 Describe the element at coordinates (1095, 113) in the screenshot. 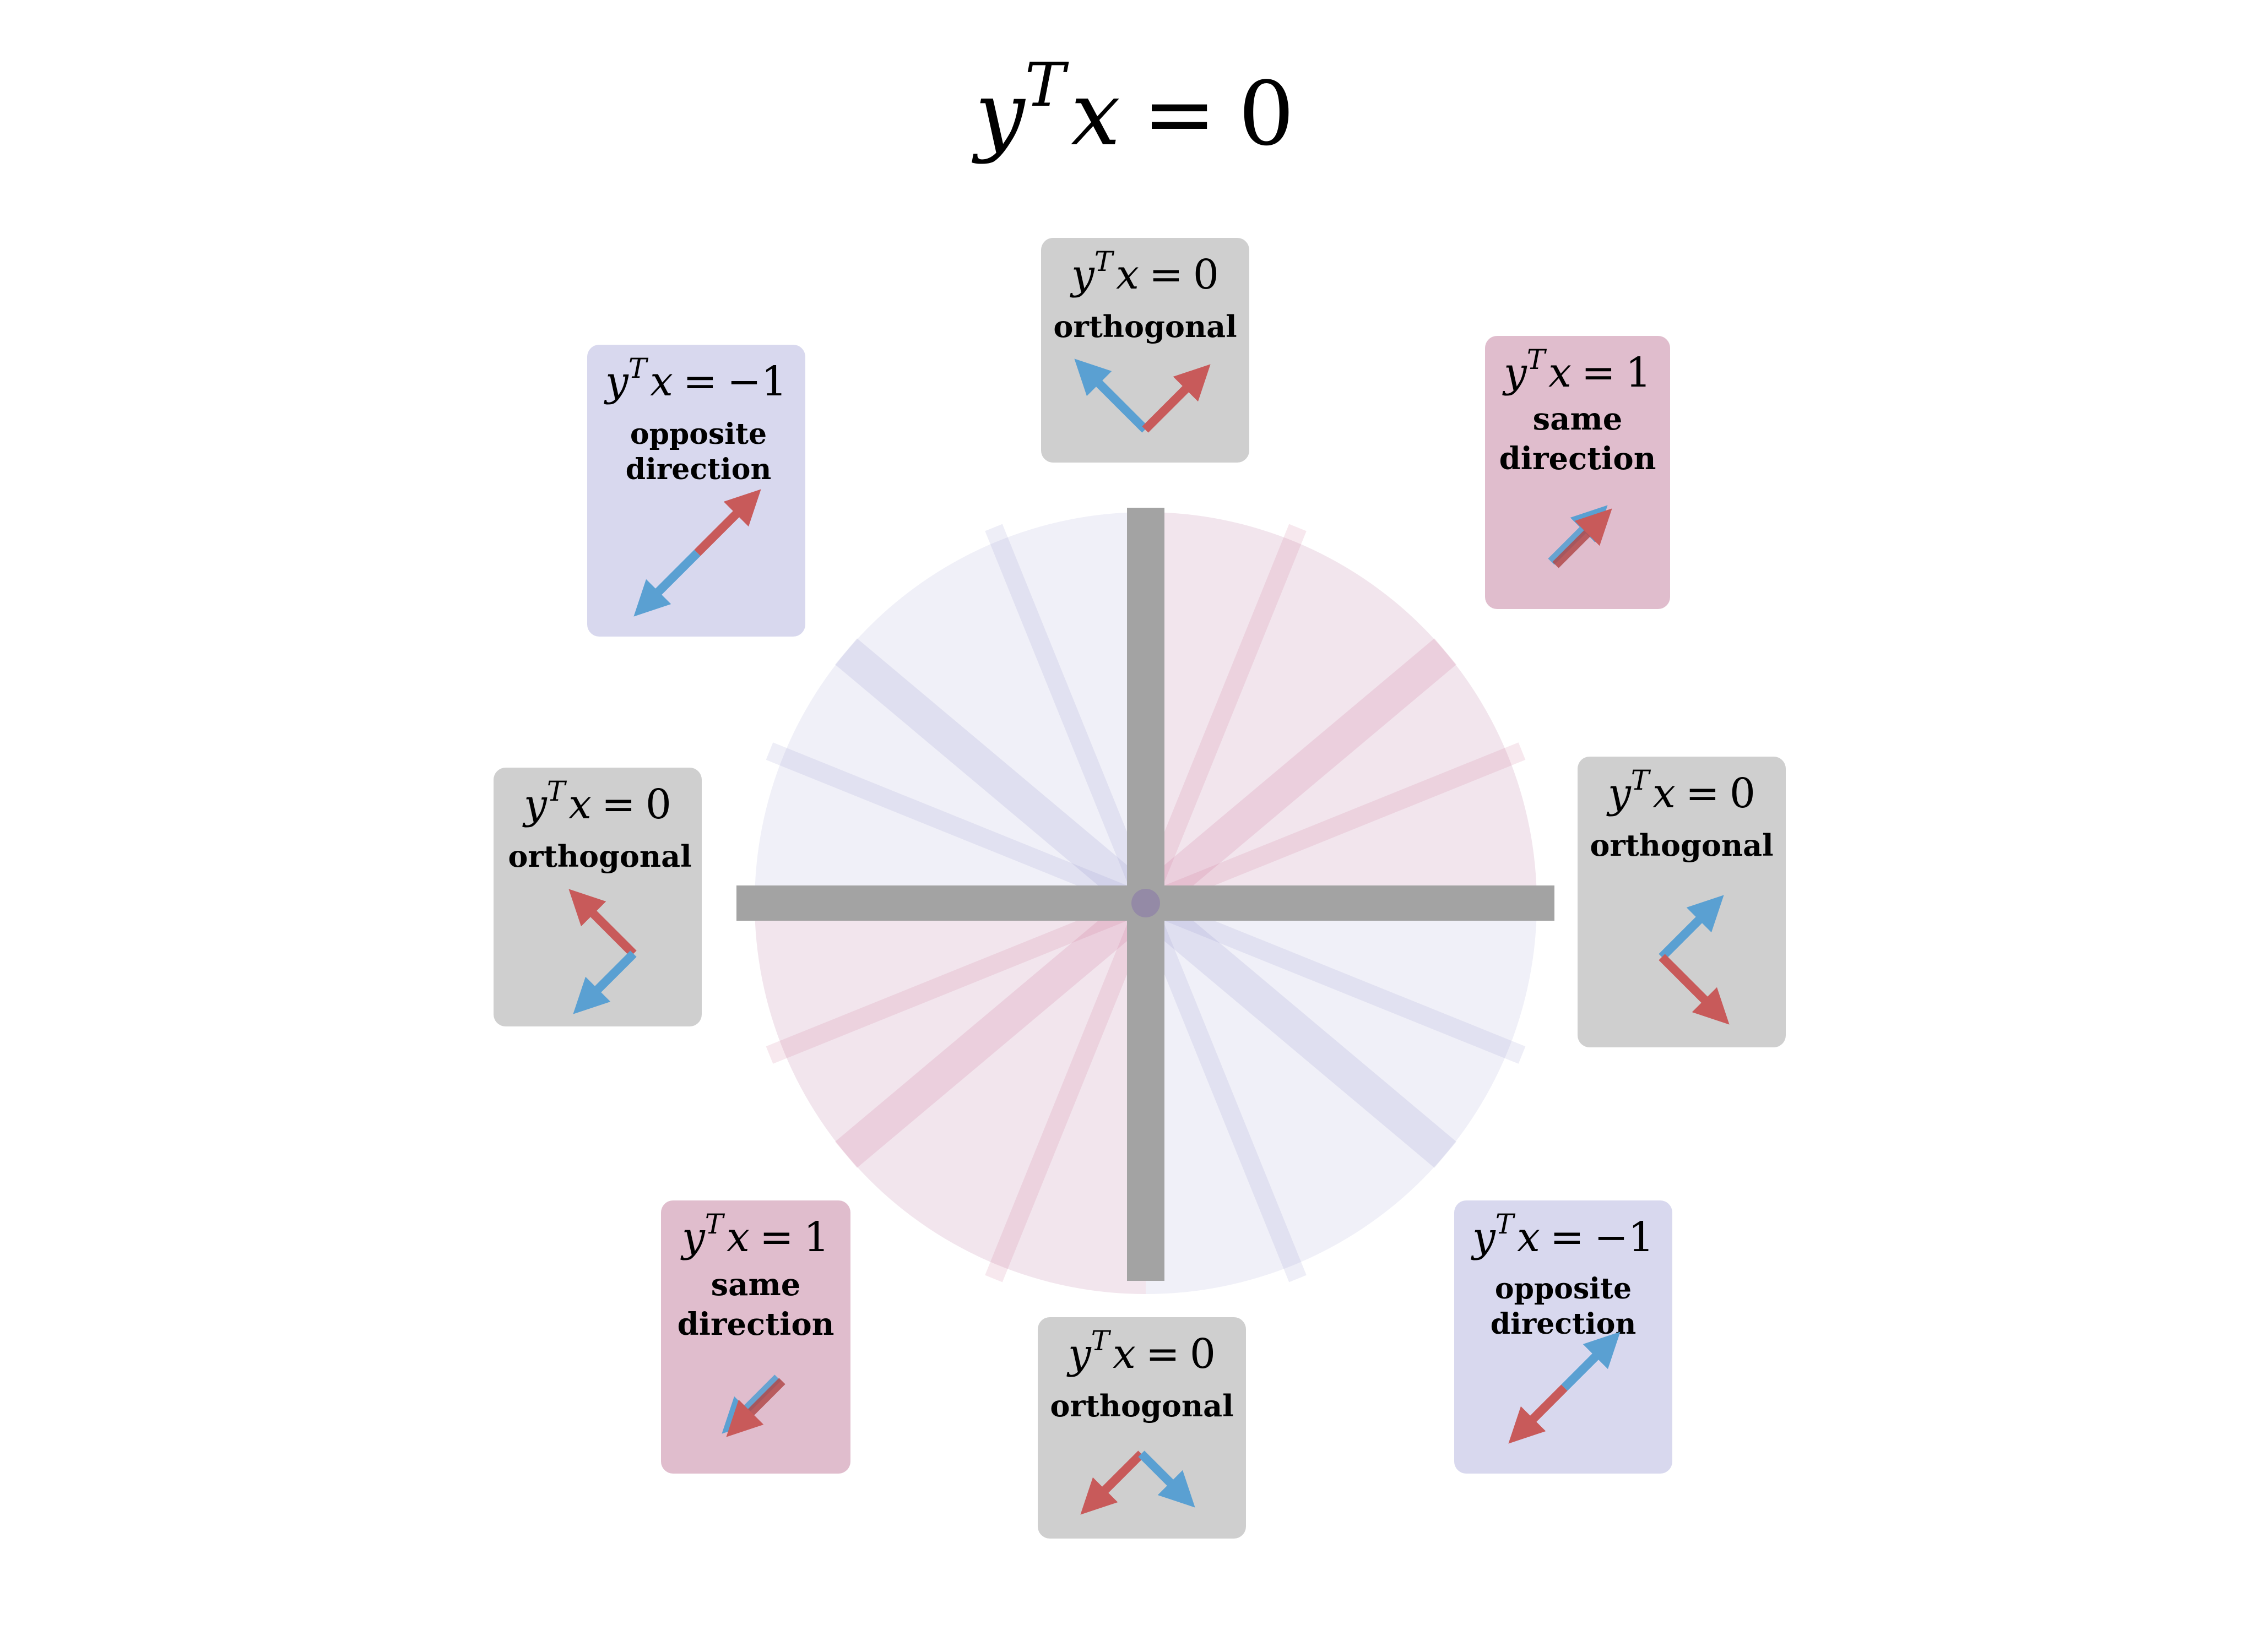

I see `title-x: x` at that location.